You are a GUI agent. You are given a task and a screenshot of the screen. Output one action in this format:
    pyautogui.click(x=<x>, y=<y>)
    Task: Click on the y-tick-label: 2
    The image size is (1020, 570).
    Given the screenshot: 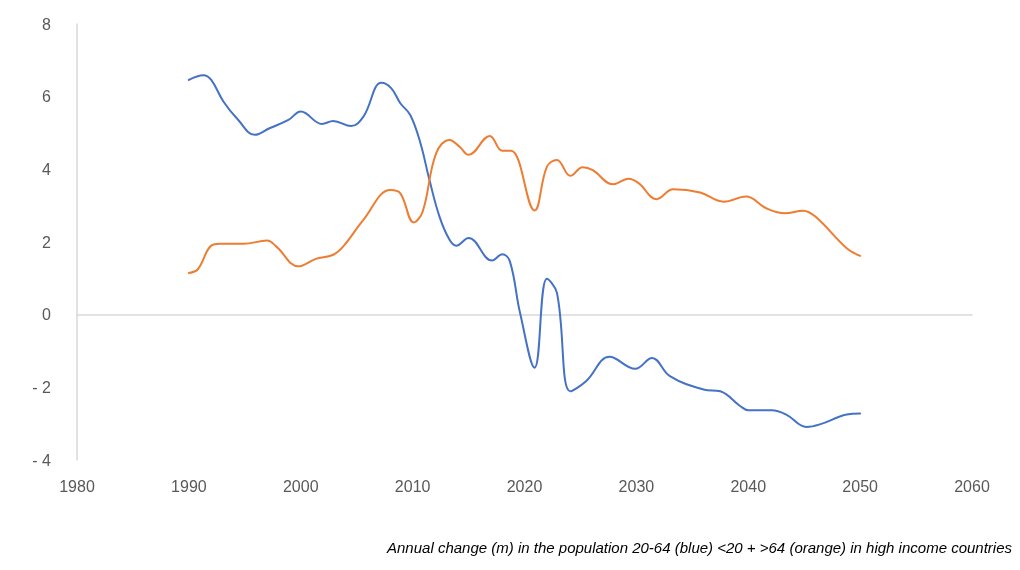 What is the action you would take?
    pyautogui.click(x=47, y=242)
    